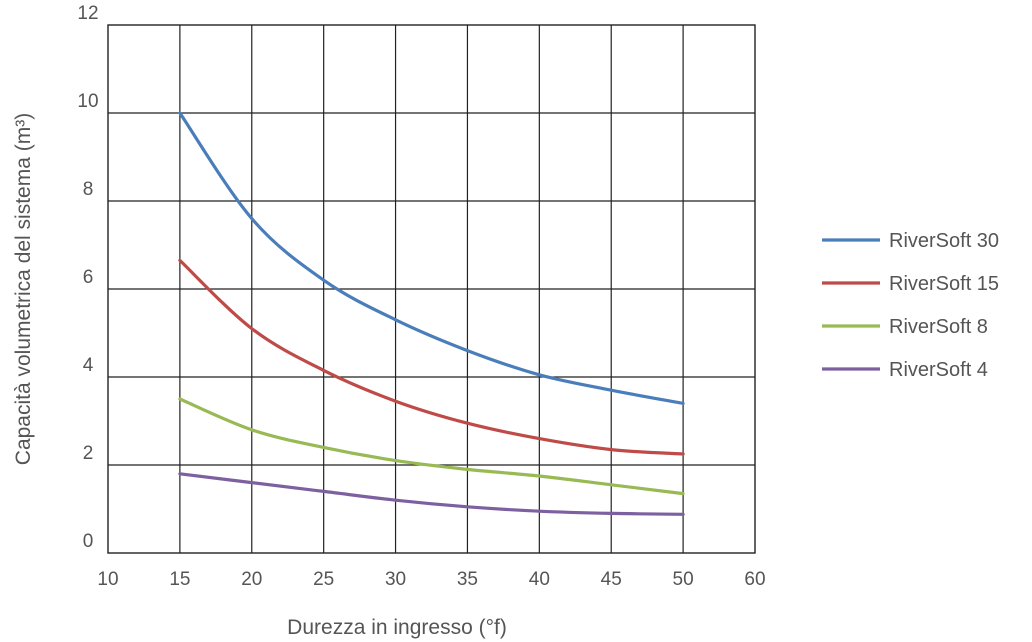  What do you see at coordinates (88, 365) in the screenshot?
I see `y-tick-label: 4` at bounding box center [88, 365].